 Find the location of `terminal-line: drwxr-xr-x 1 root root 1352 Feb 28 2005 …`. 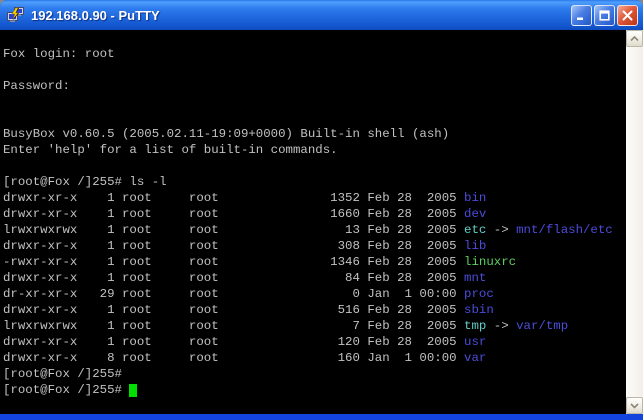

terminal-line: drwxr-xr-x 1 root root 1352 Feb 28 2005 … is located at coordinates (314, 198).